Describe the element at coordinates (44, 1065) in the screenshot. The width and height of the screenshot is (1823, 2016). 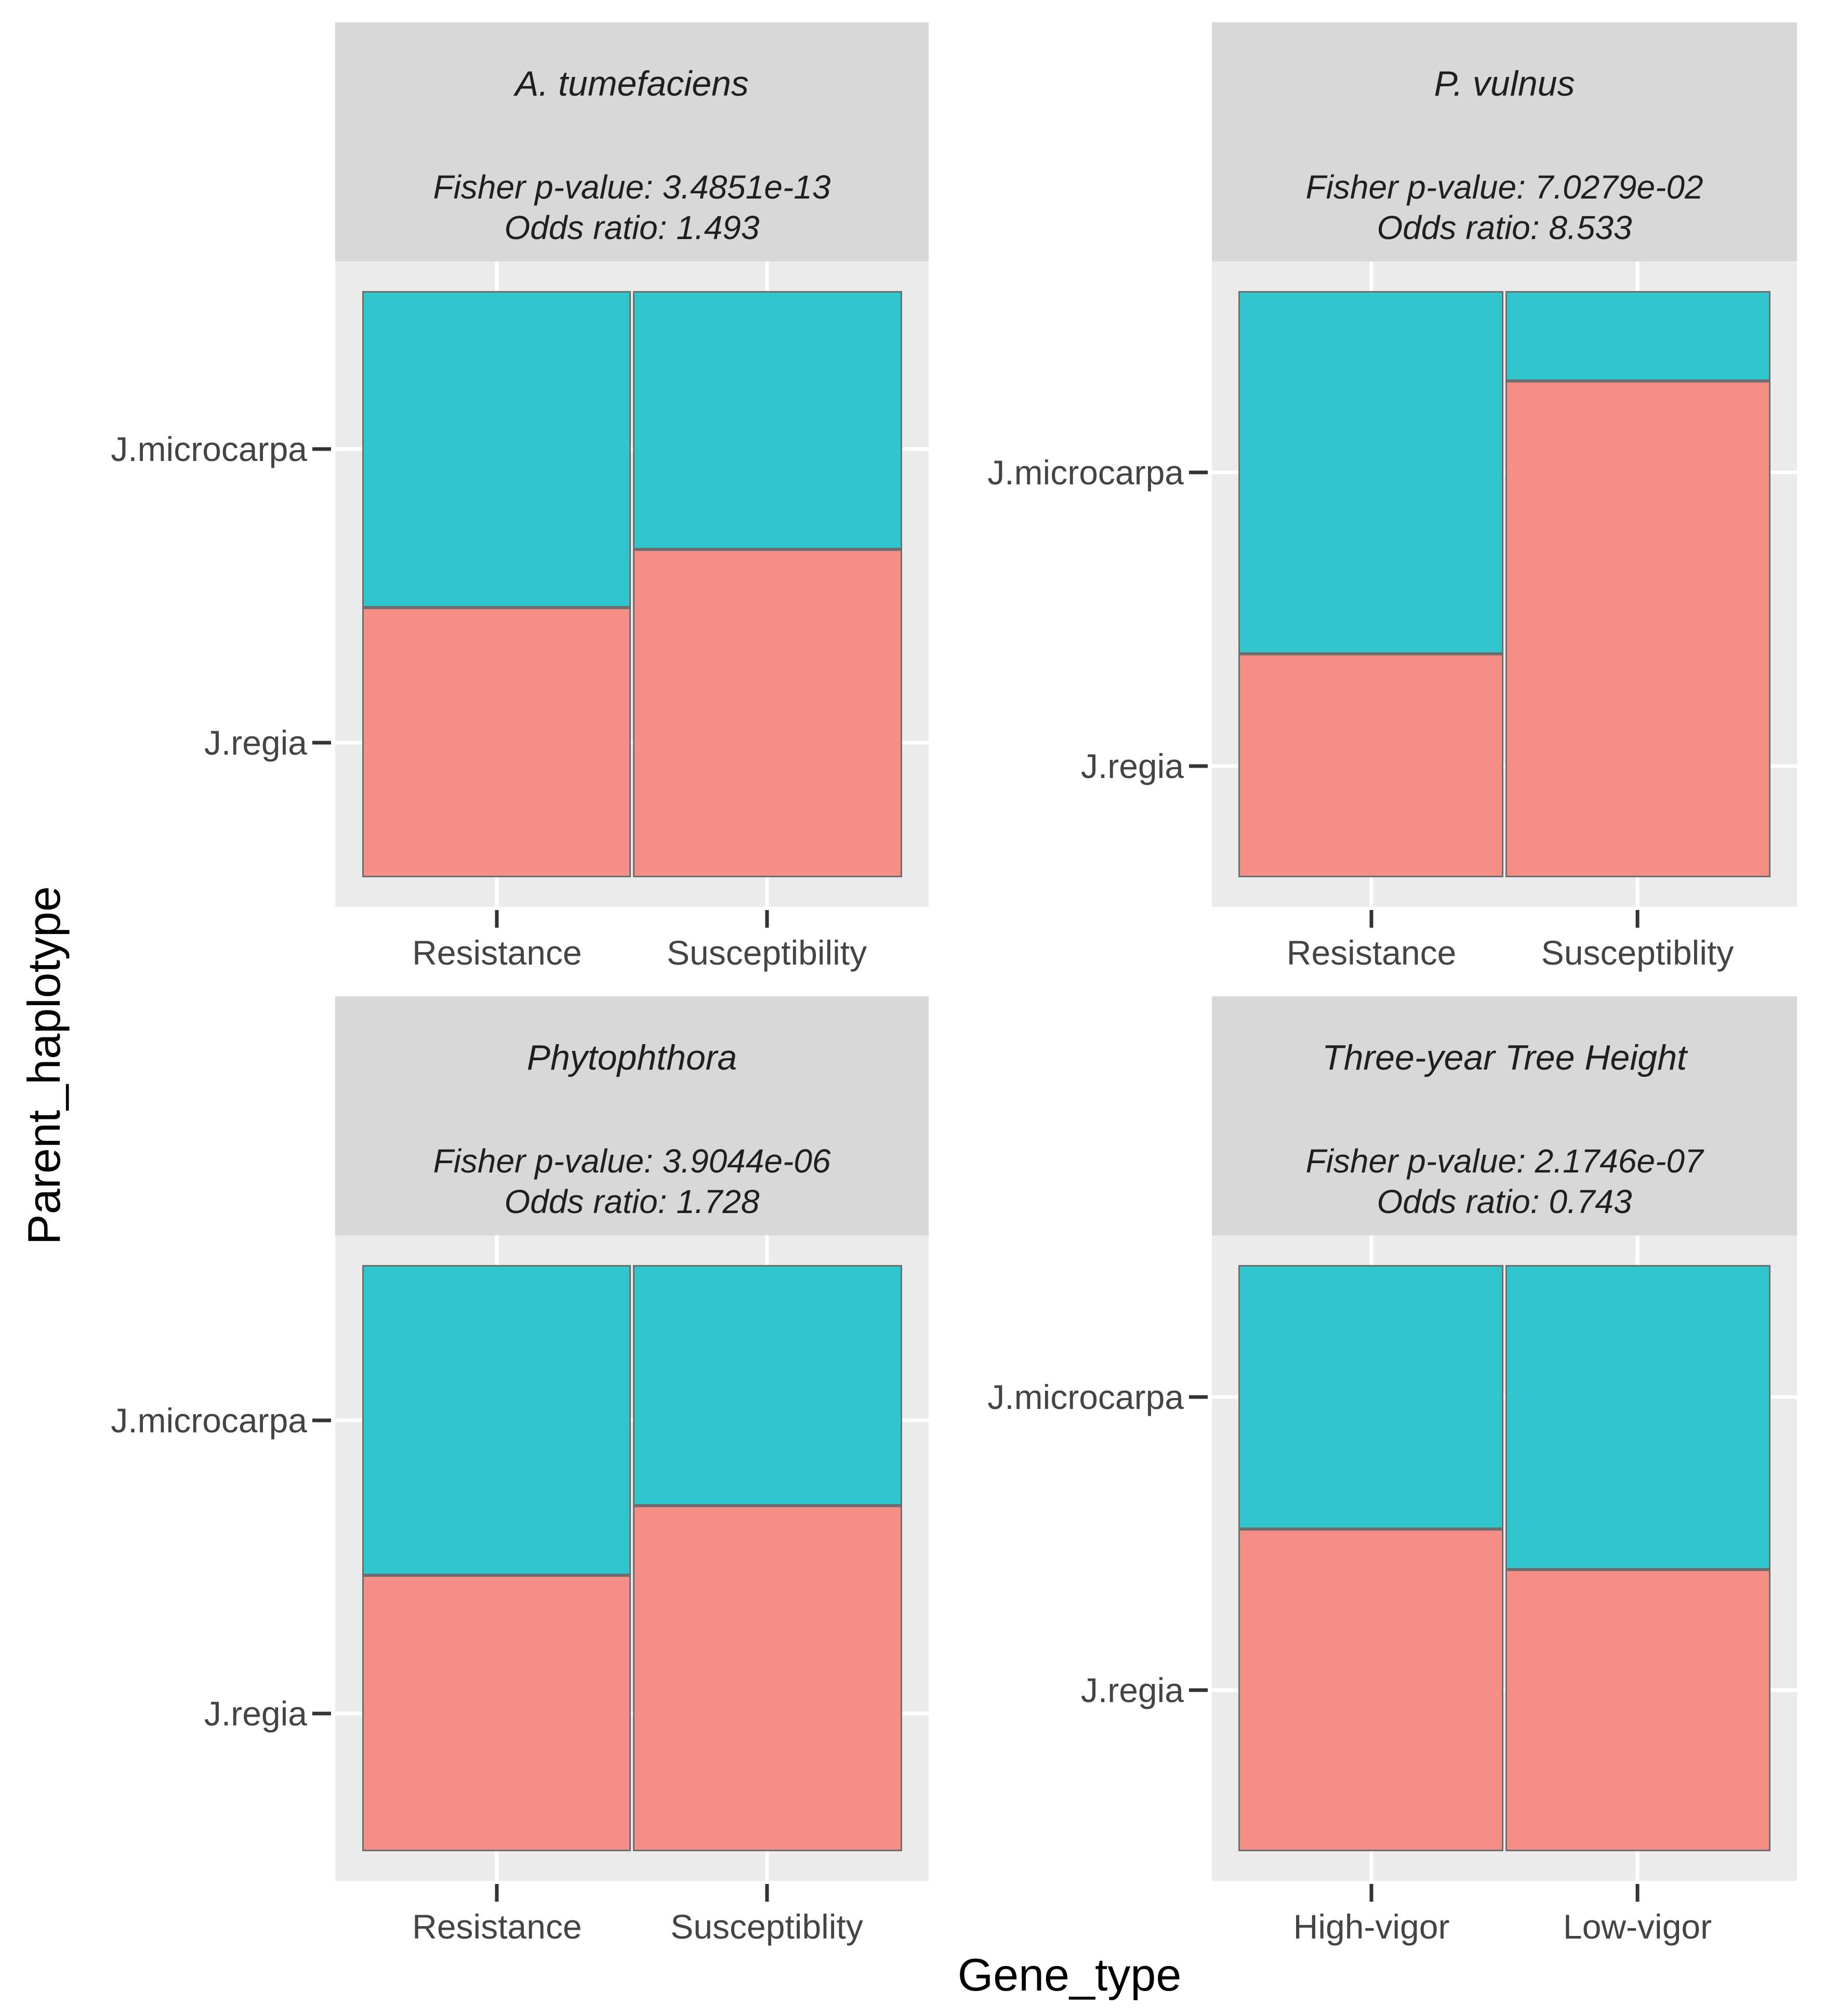
I see `y-axis-title: Parent_haplotype` at that location.